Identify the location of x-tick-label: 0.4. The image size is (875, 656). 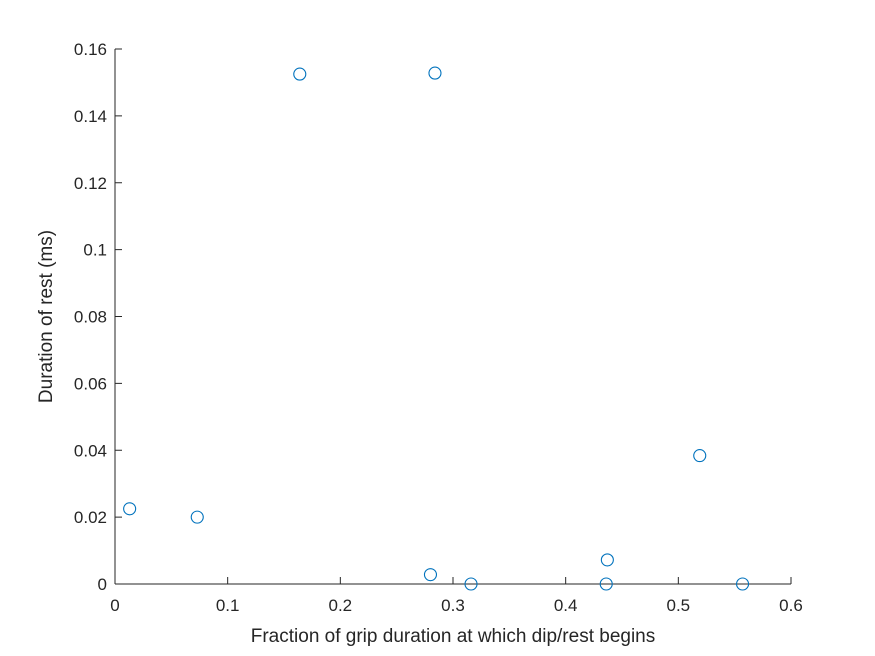
(566, 605).